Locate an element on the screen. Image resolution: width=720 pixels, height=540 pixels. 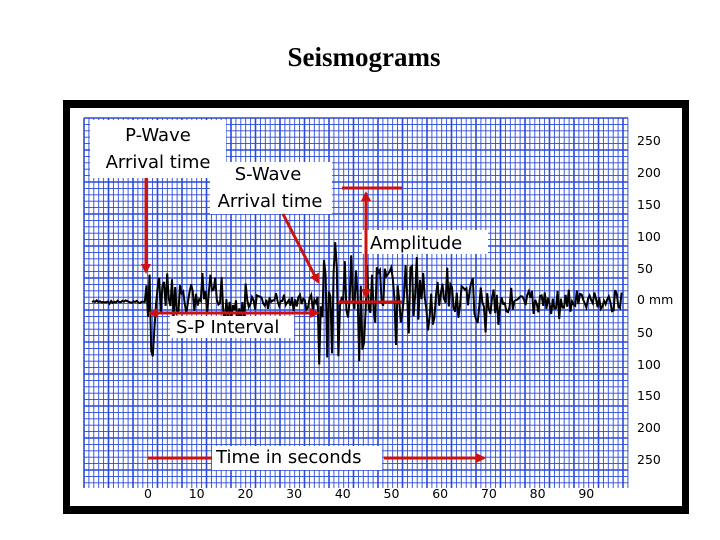
amplitude-label: Amplitude is located at coordinates (416, 243).